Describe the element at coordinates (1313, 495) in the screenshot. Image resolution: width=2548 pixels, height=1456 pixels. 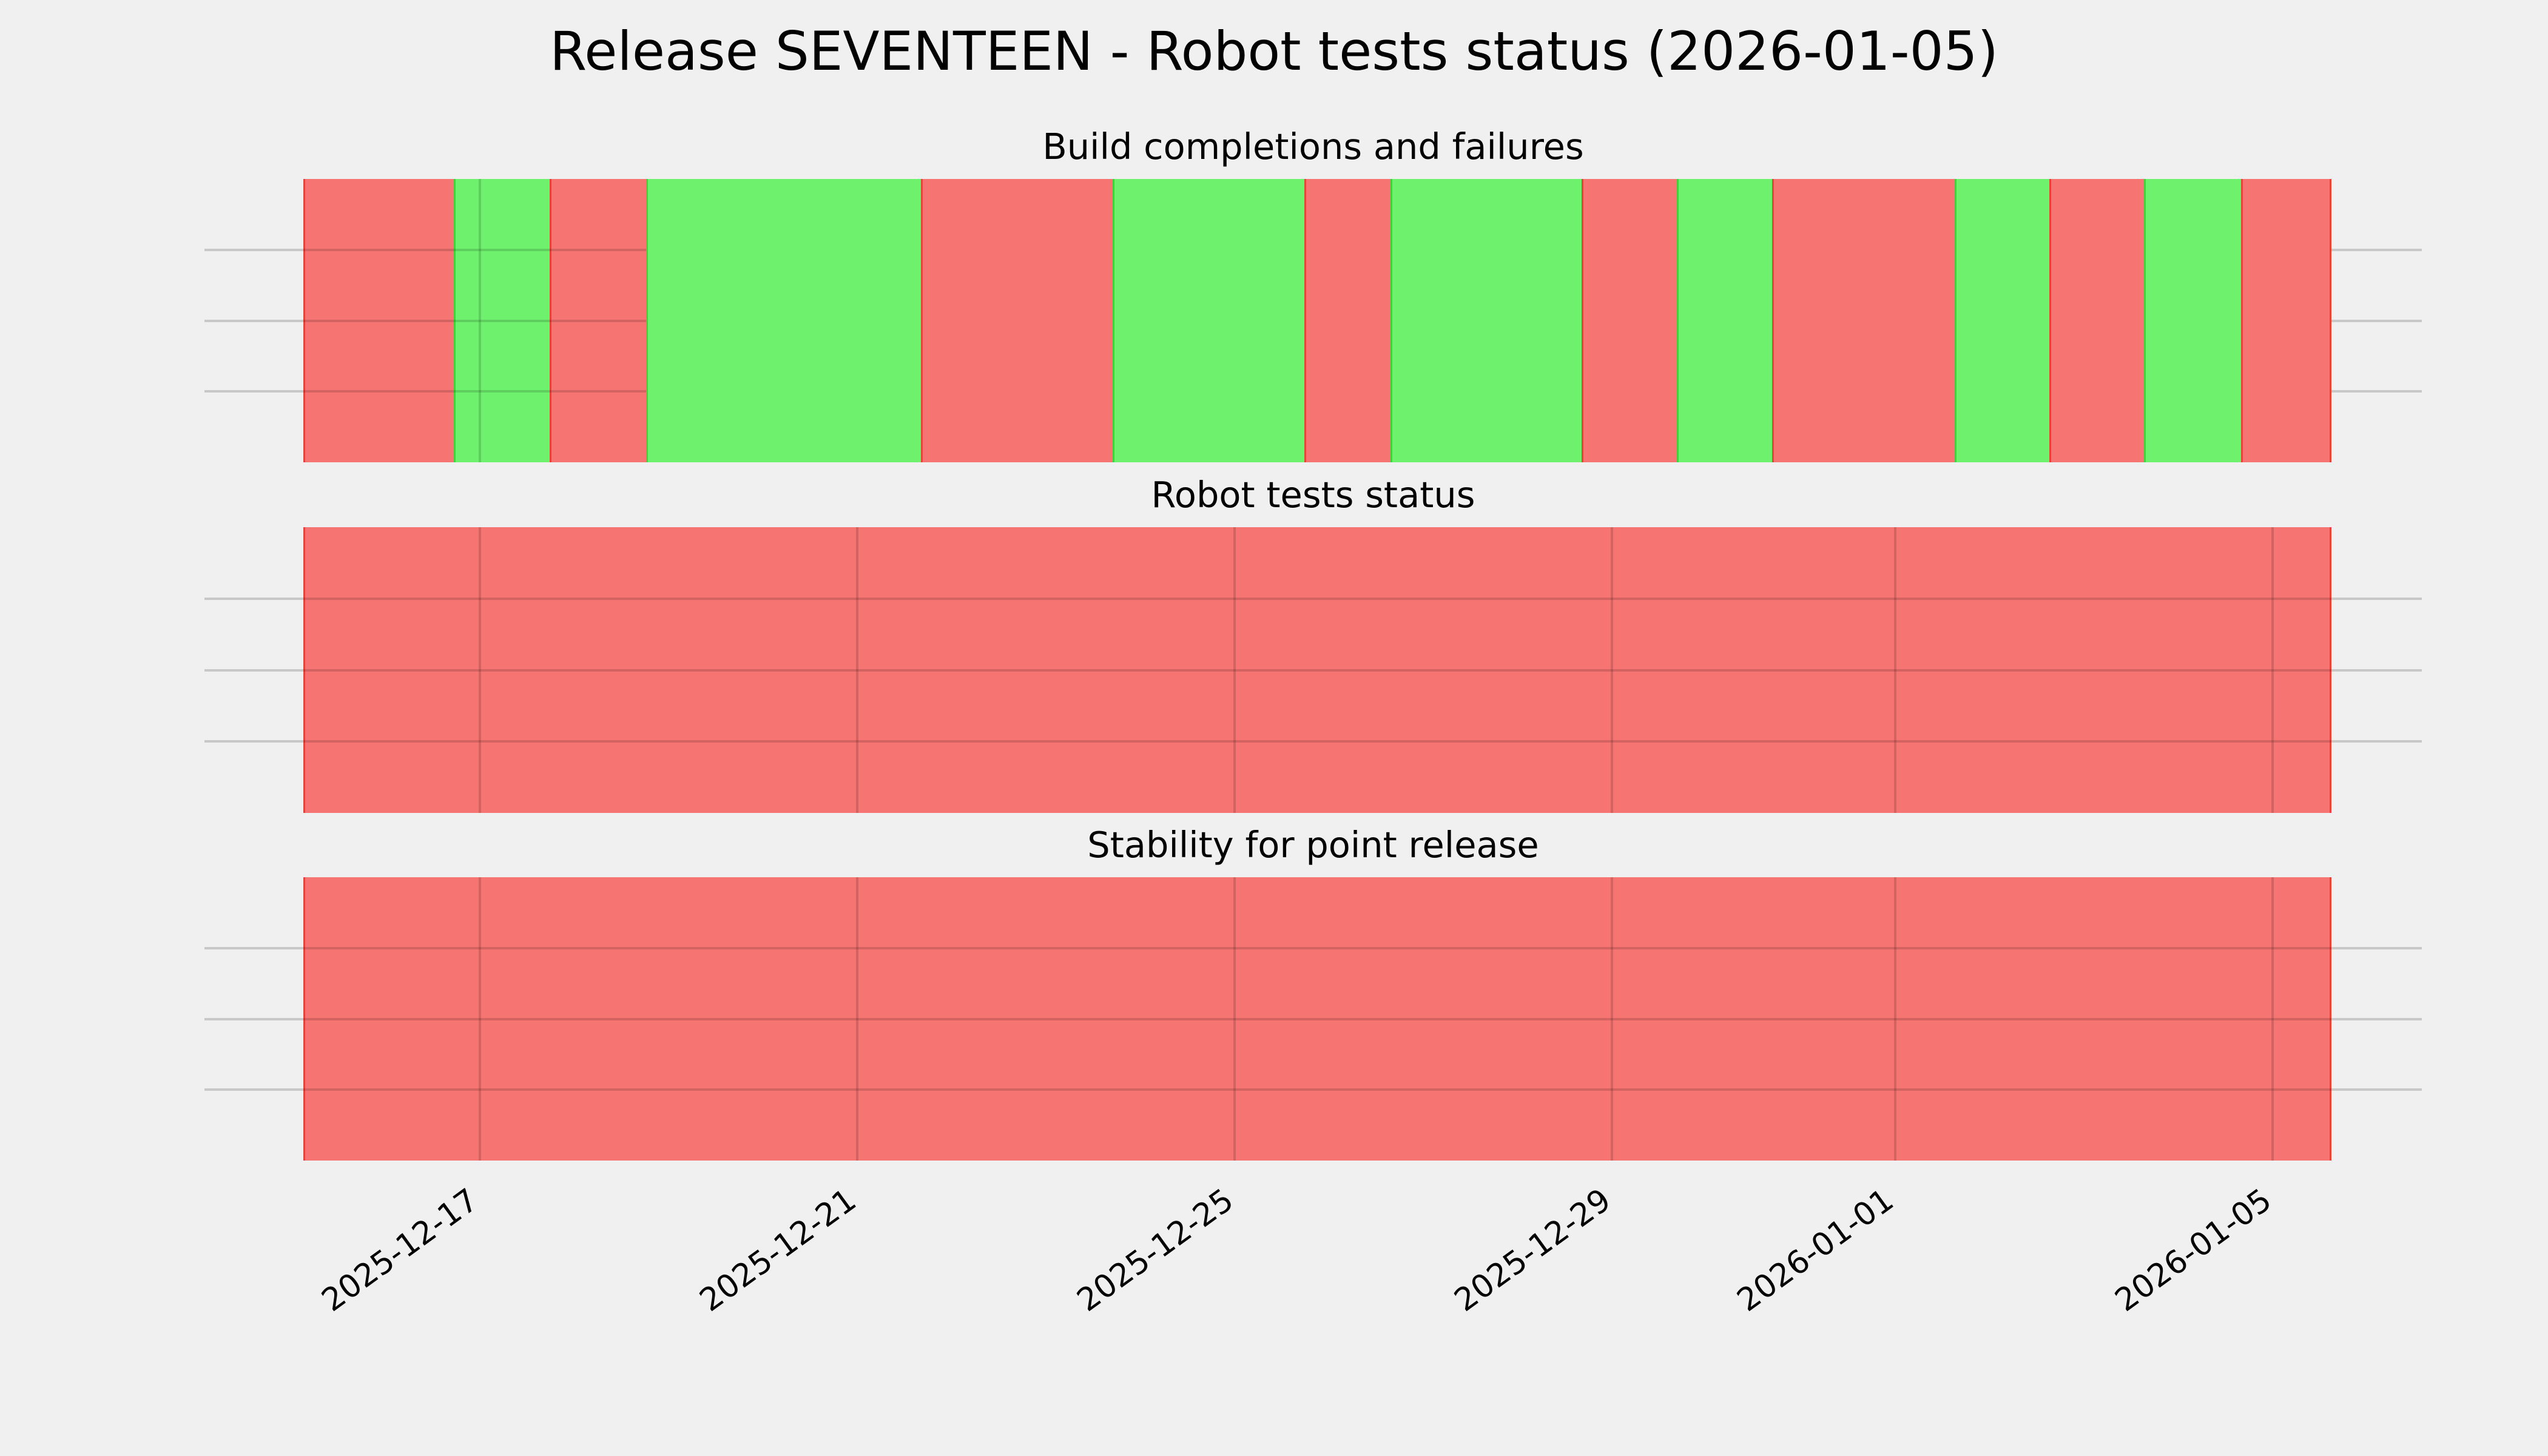
I see `subplot-title-robot-tests-status: Robot tests status` at that location.